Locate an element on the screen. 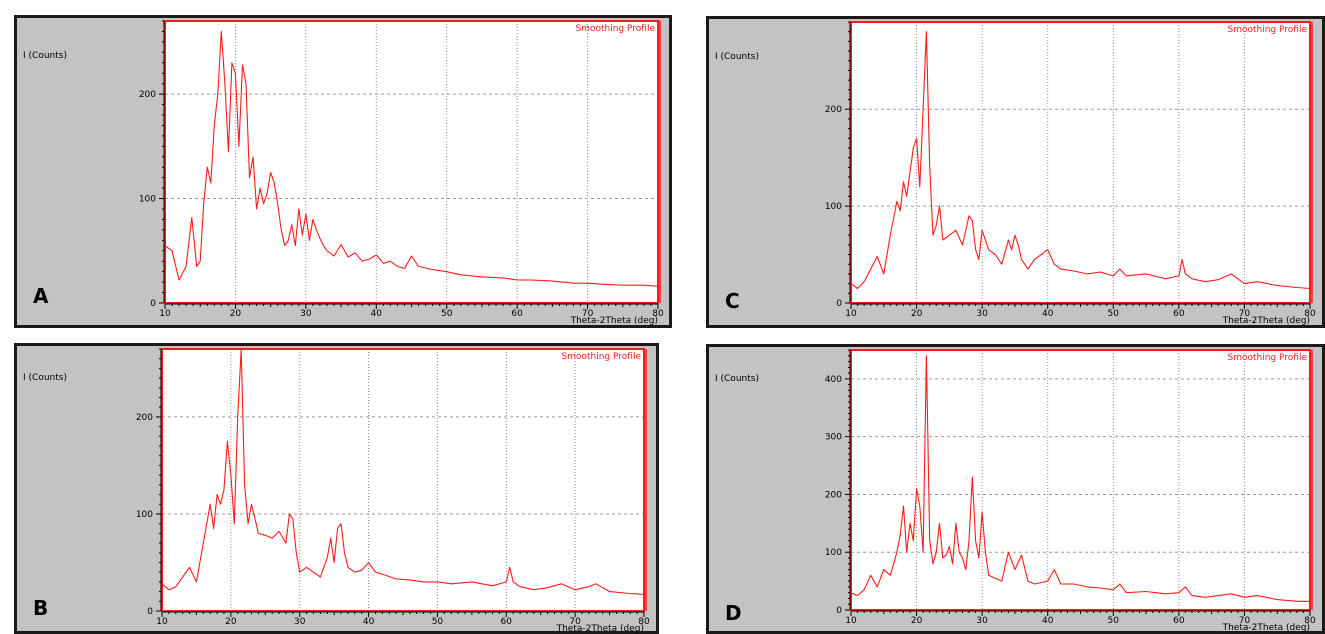 This screenshot has width=1325, height=634. panel-letter: D is located at coordinates (733, 613).